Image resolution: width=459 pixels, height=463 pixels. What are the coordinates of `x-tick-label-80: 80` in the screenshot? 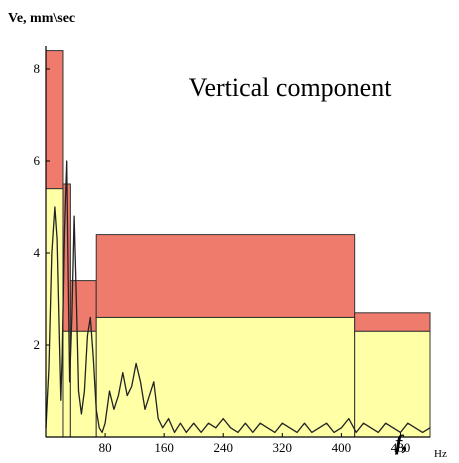 It's located at (105, 447).